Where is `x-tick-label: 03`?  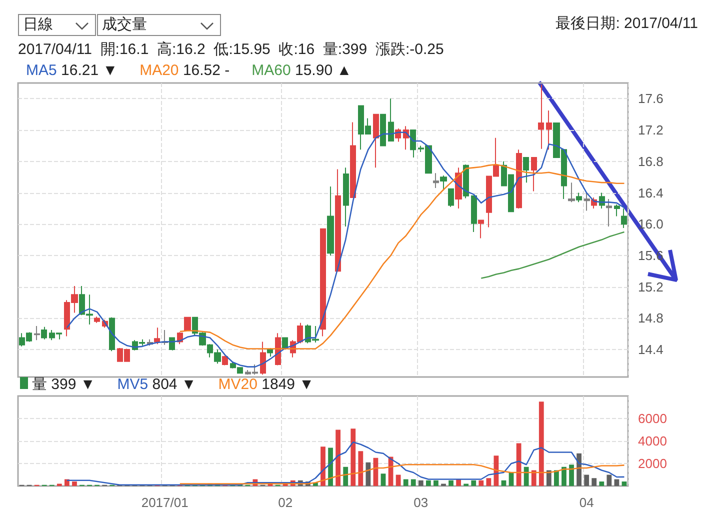
x-tick-label: 03 is located at coordinates (421, 502).